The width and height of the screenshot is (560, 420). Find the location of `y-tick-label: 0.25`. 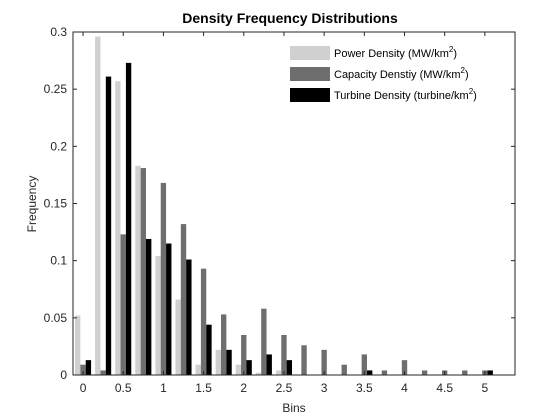

y-tick-label: 0.25 is located at coordinates (56, 89).